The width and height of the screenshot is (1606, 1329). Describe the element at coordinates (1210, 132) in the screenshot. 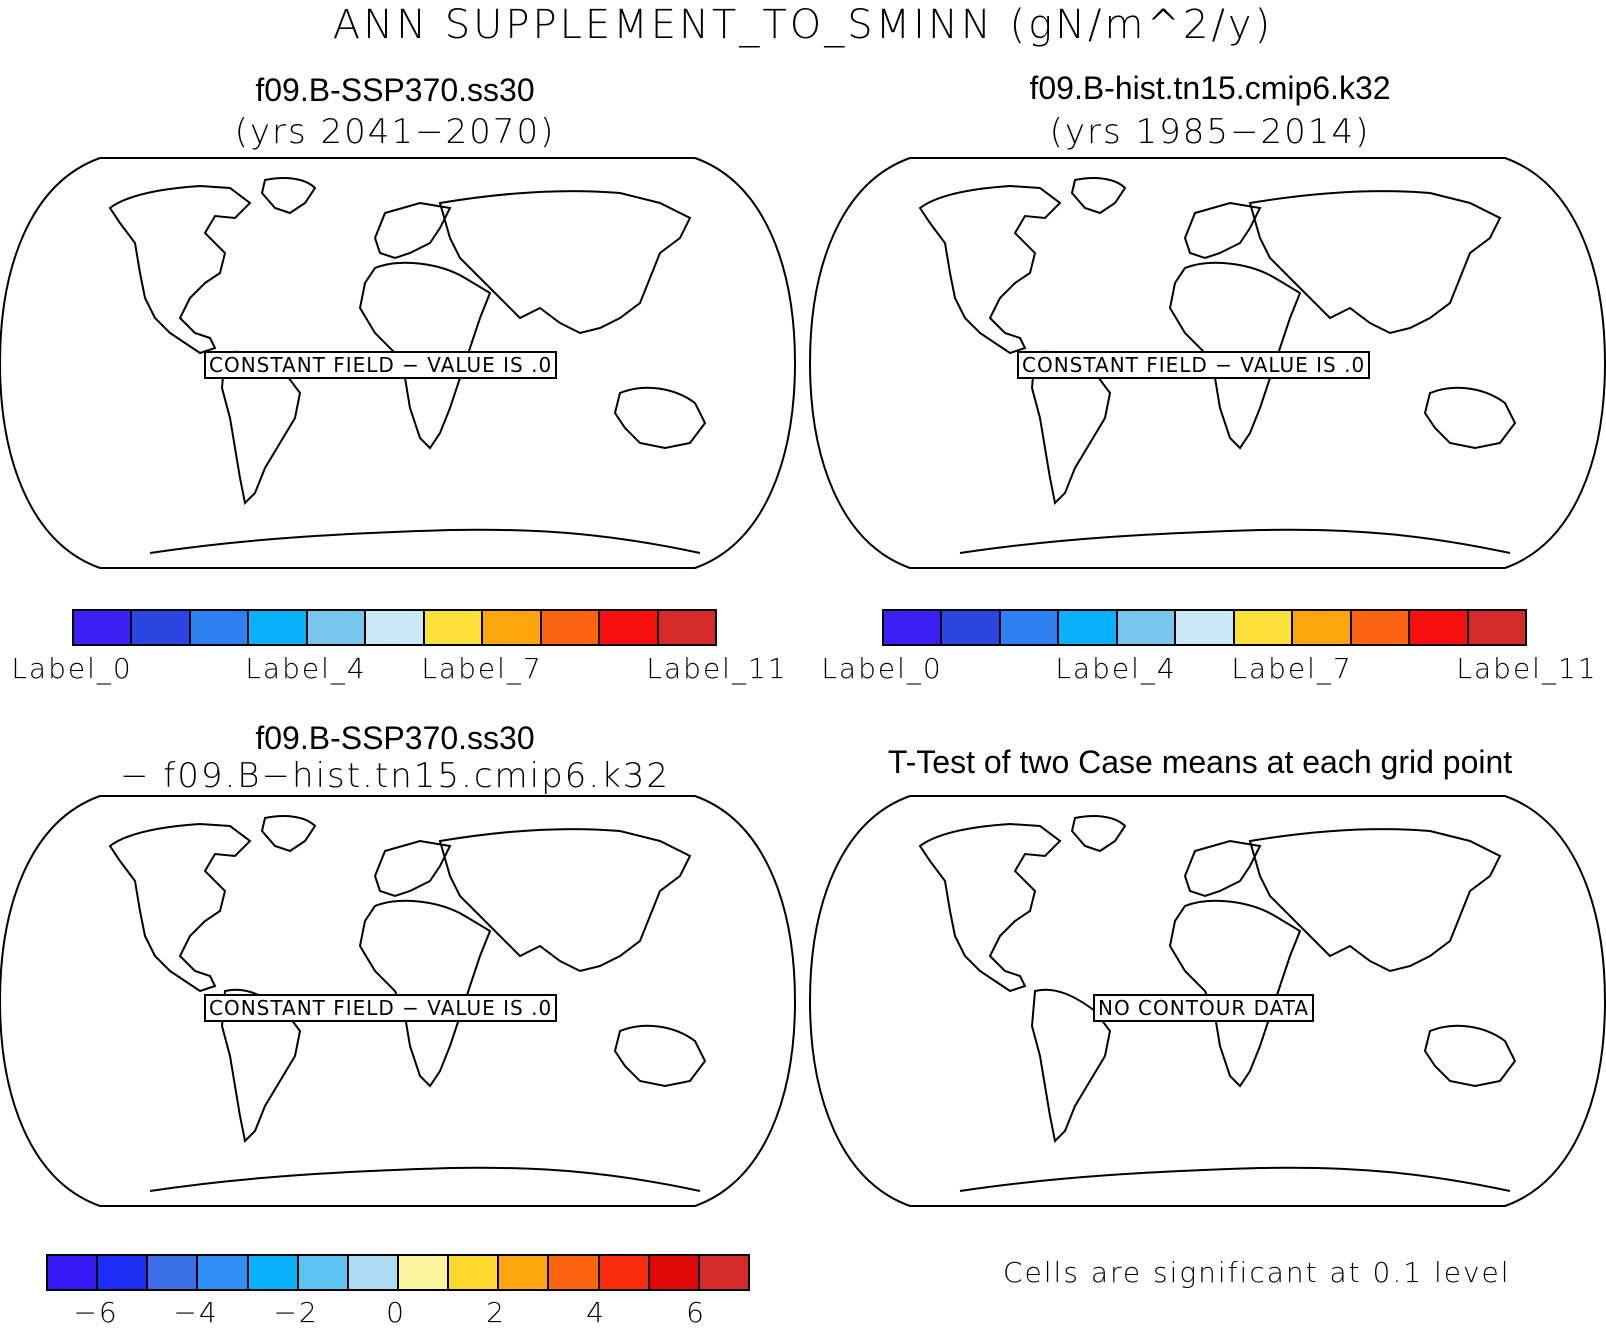

I see `panel-2-title-years: (yrs 1985−2014)` at that location.